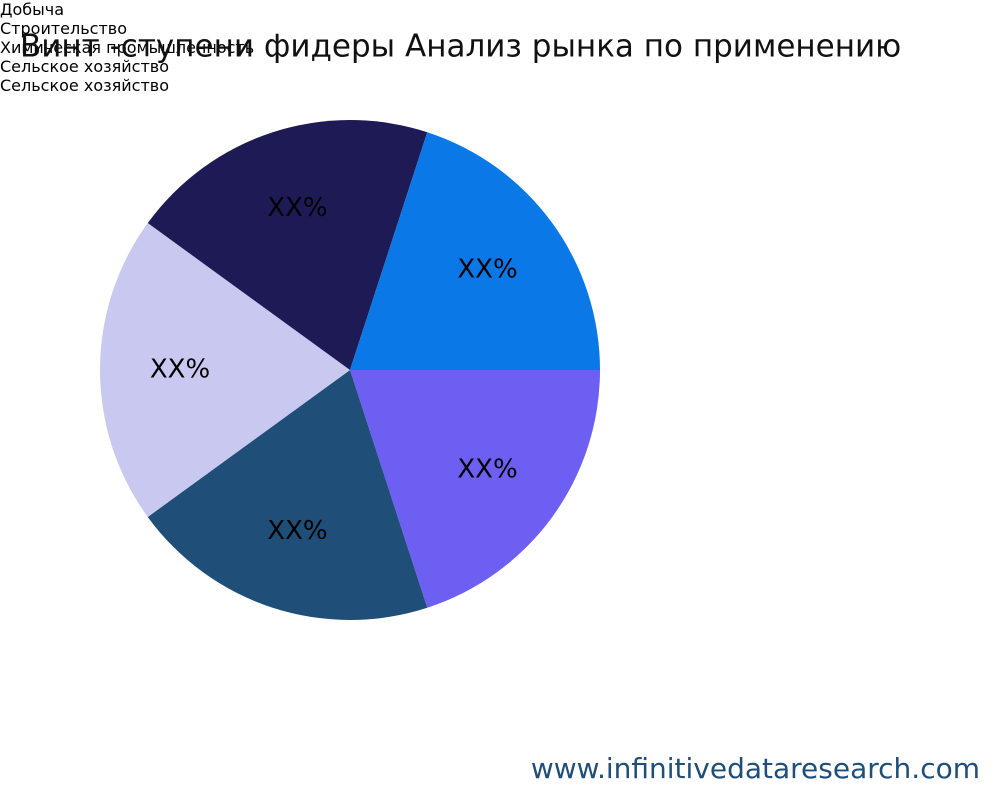 Image resolution: width=1000 pixels, height=800 pixels. Describe the element at coordinates (500, 9) in the screenshot. I see `legend-item: Добыча` at that location.